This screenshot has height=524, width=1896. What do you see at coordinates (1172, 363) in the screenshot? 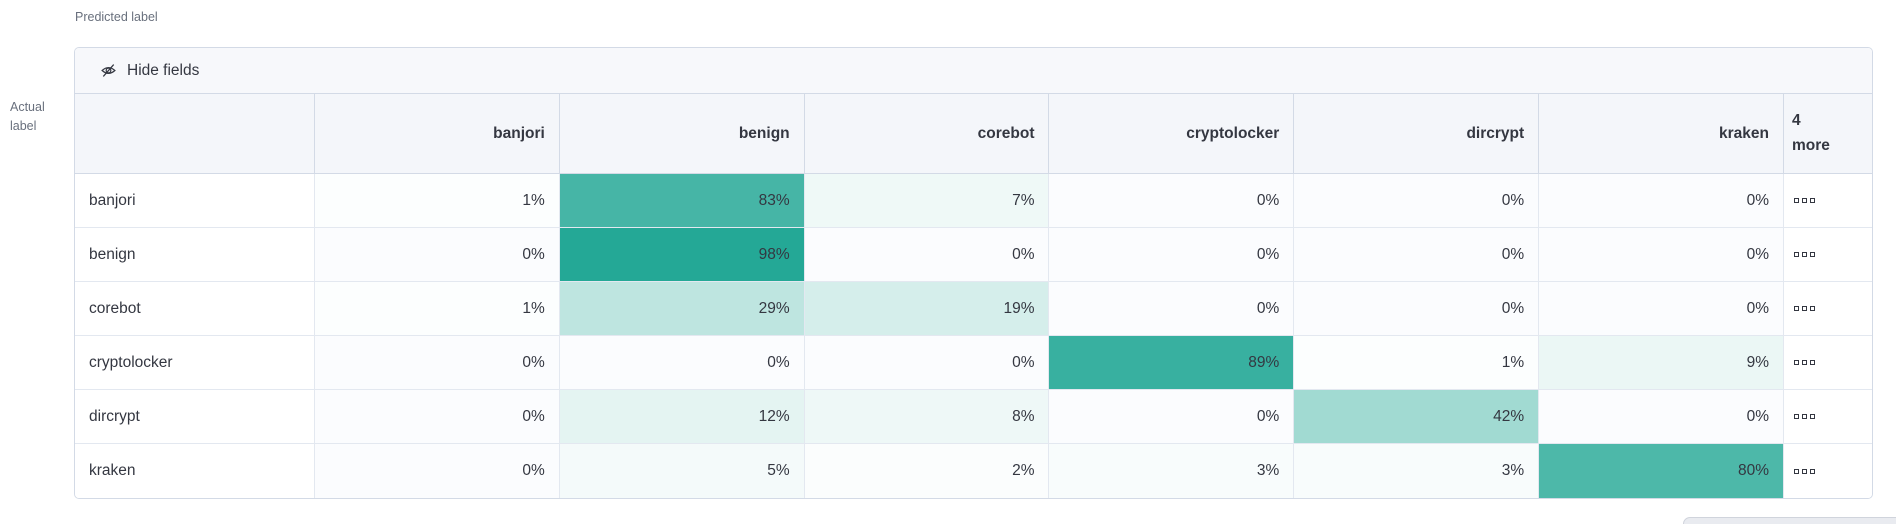
I see `cell-cryptolocker-cryptolocker: 89%` at bounding box center [1172, 363].